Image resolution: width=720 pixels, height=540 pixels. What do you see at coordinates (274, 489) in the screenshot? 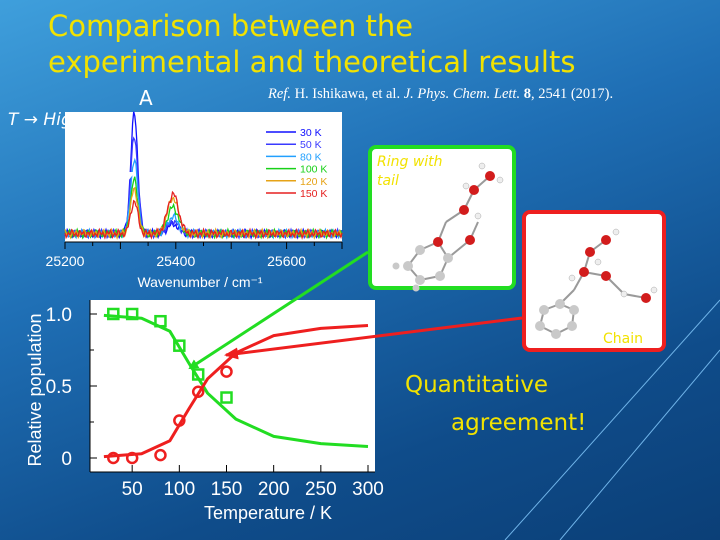
I see `population-x-tick-label: 200` at bounding box center [274, 489].